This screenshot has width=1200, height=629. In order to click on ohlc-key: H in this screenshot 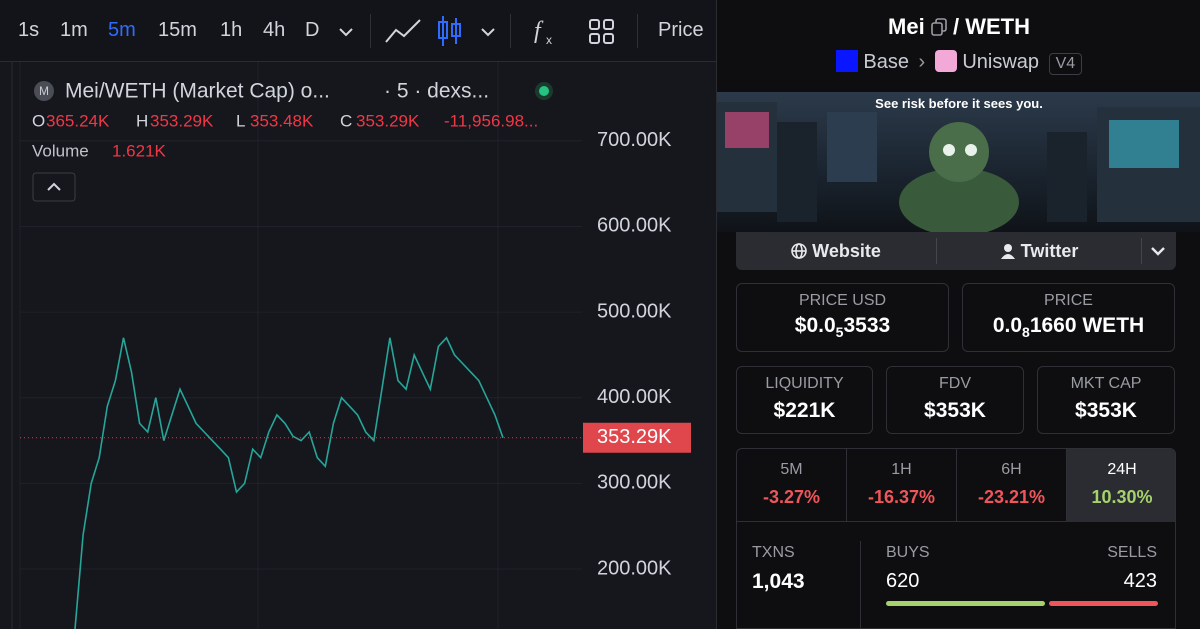, I will do `click(142, 120)`.